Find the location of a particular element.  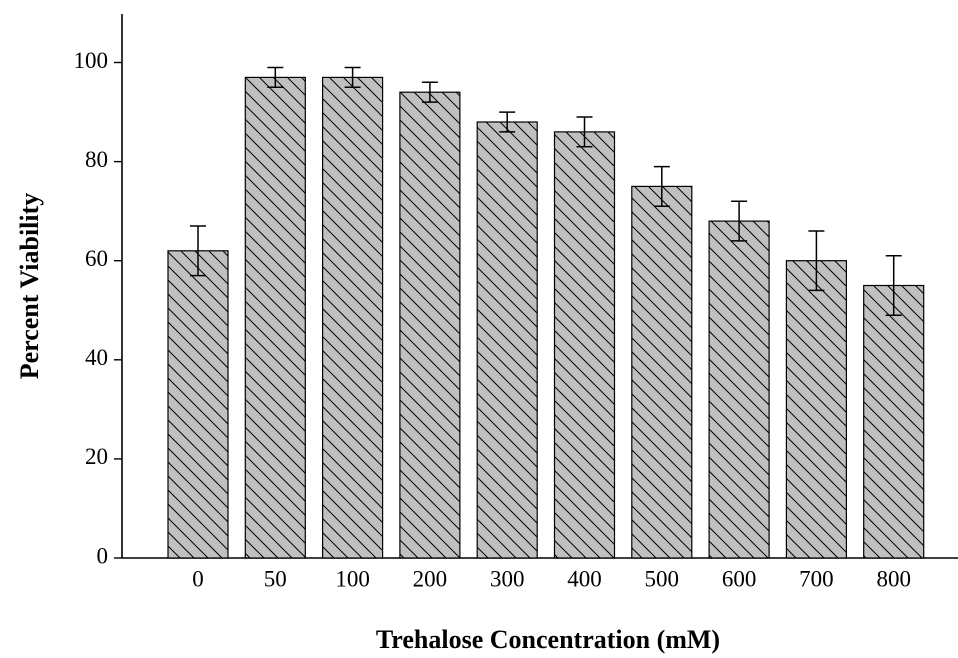

x-tick-label-400: 400 is located at coordinates (584, 578).